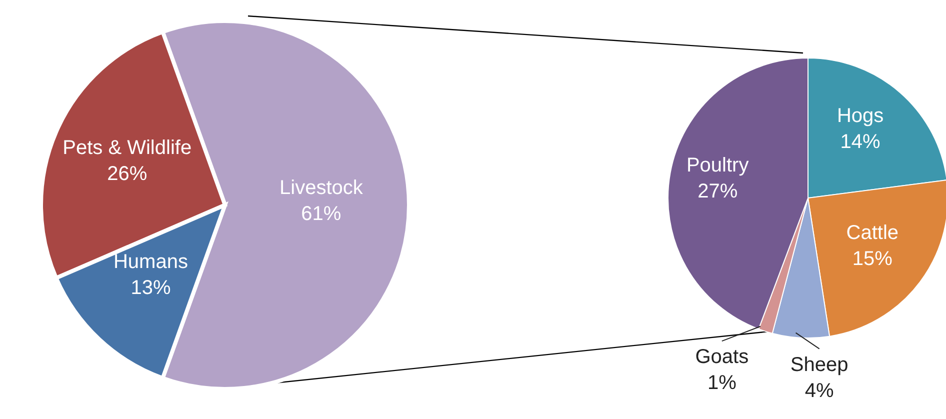 The width and height of the screenshot is (946, 419). Describe the element at coordinates (722, 383) in the screenshot. I see `data-label: 1%` at that location.